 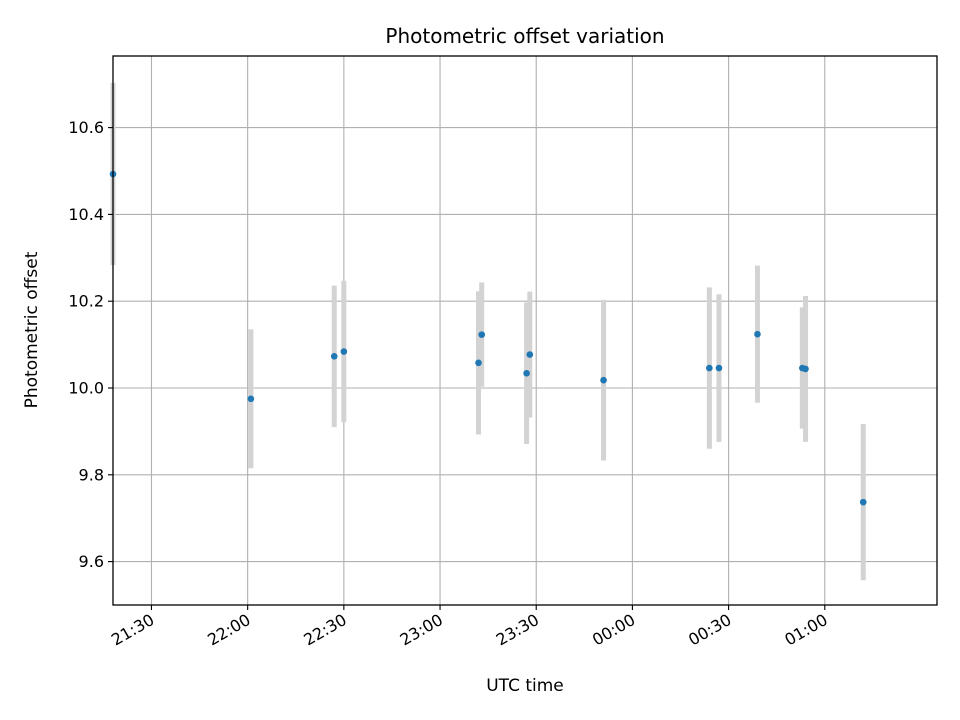 I want to click on x-tick-label: 22:00, so click(x=228, y=630).